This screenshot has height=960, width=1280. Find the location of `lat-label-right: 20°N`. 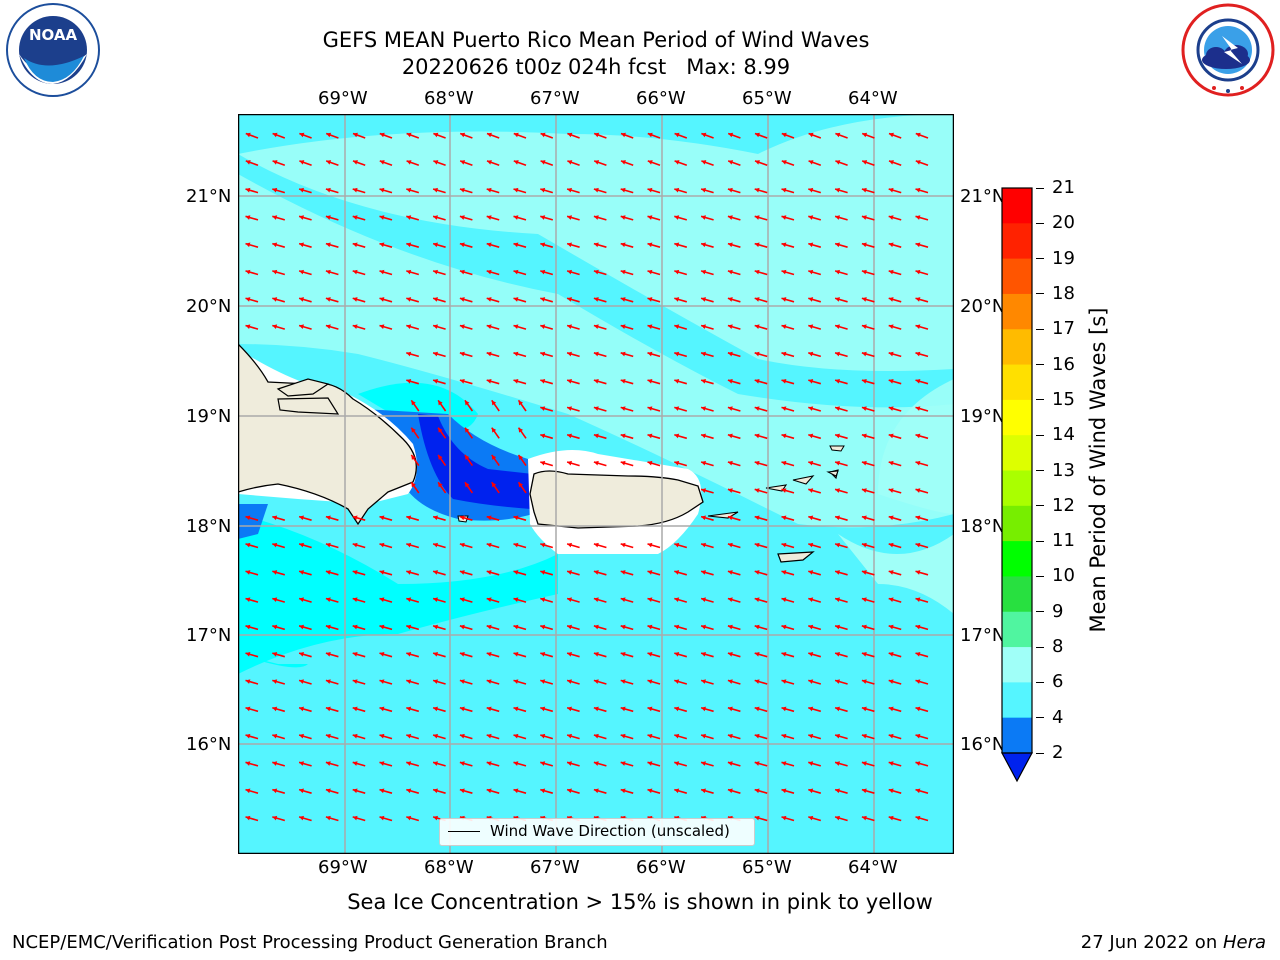

lat-label-right: 20°N is located at coordinates (983, 306).